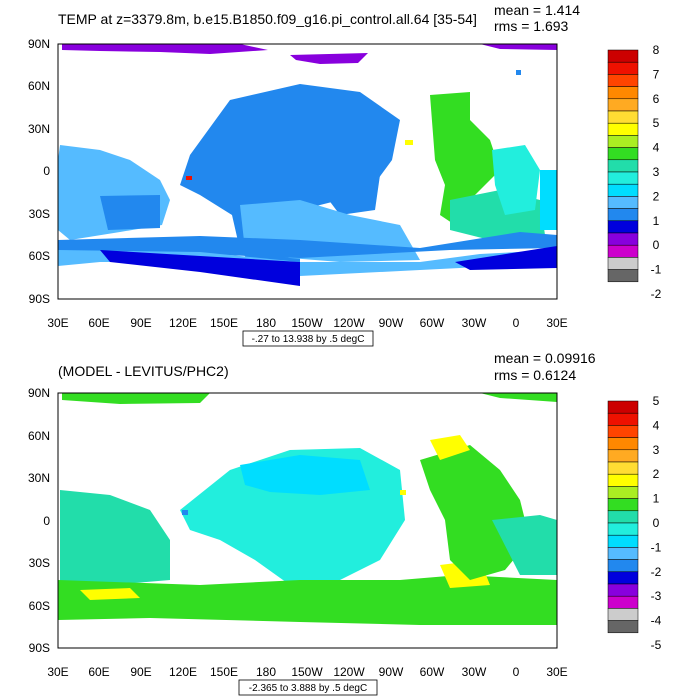 The image size is (700, 700). I want to click on panel-top-colorbar: 8 7 6 5 4 3 2 1 0 -1 -2, so click(634, 172).